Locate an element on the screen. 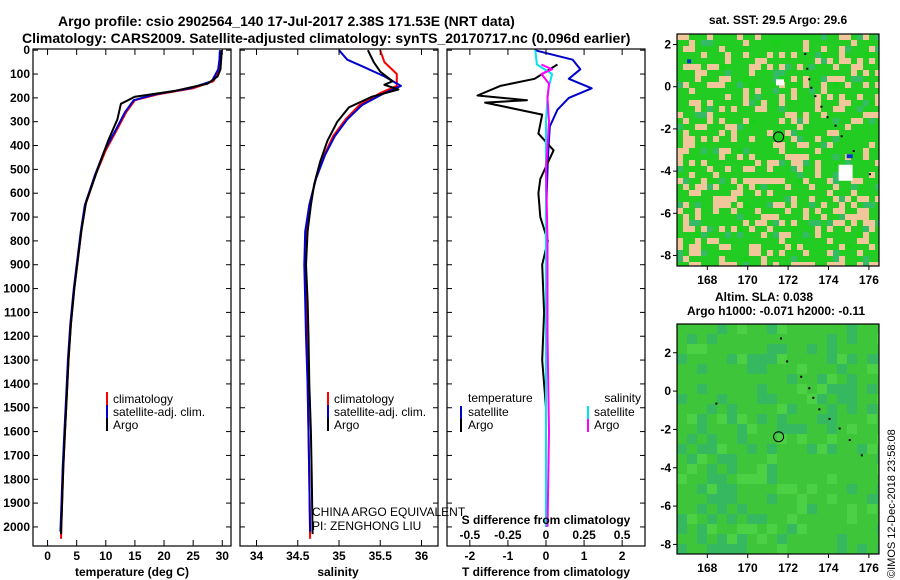  sla-map-lat-ticks: -8 -6 -4 -2 0 2 is located at coordinates (668, 448).